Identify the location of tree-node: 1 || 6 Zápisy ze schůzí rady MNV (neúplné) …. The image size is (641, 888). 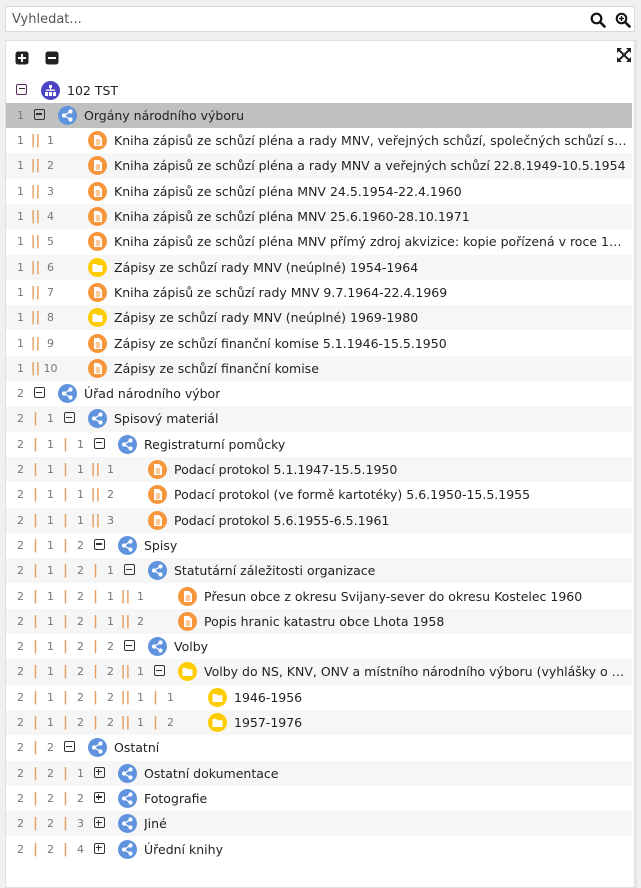
(319, 267).